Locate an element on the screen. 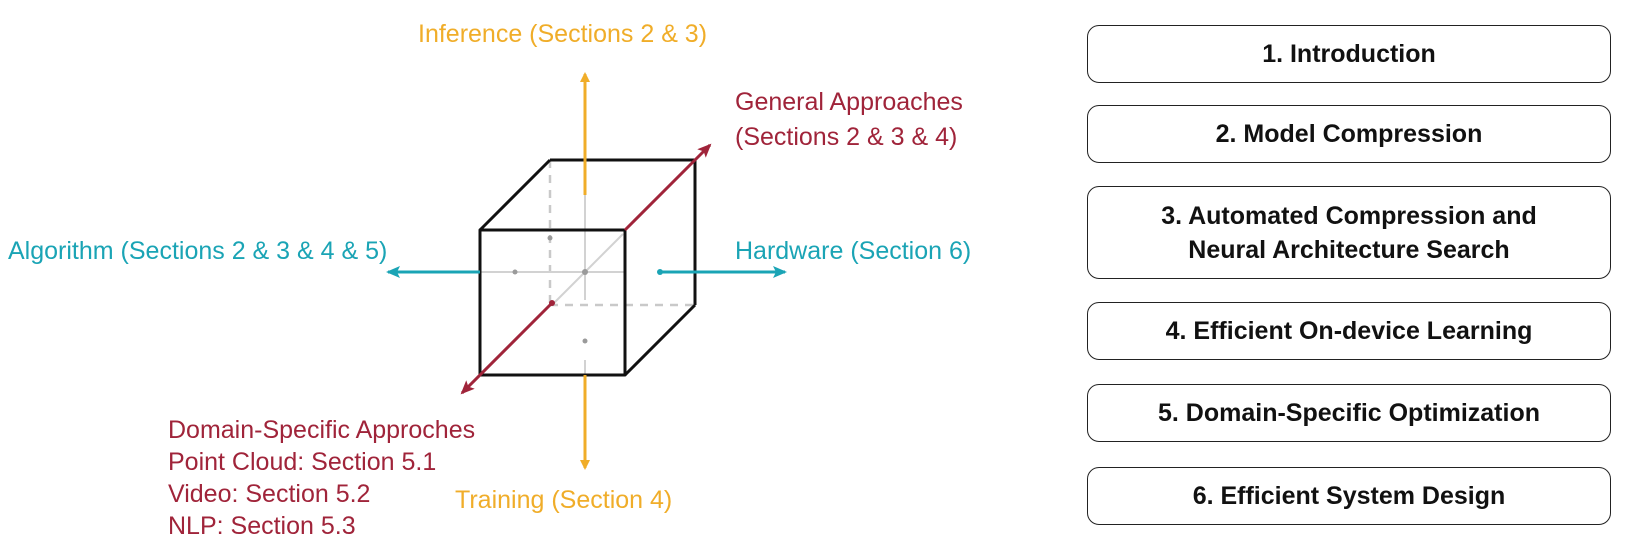 Image resolution: width=1640 pixels, height=545 pixels. domain-point-cloud-label: Point Cloud: Section 5.1 is located at coordinates (302, 462).